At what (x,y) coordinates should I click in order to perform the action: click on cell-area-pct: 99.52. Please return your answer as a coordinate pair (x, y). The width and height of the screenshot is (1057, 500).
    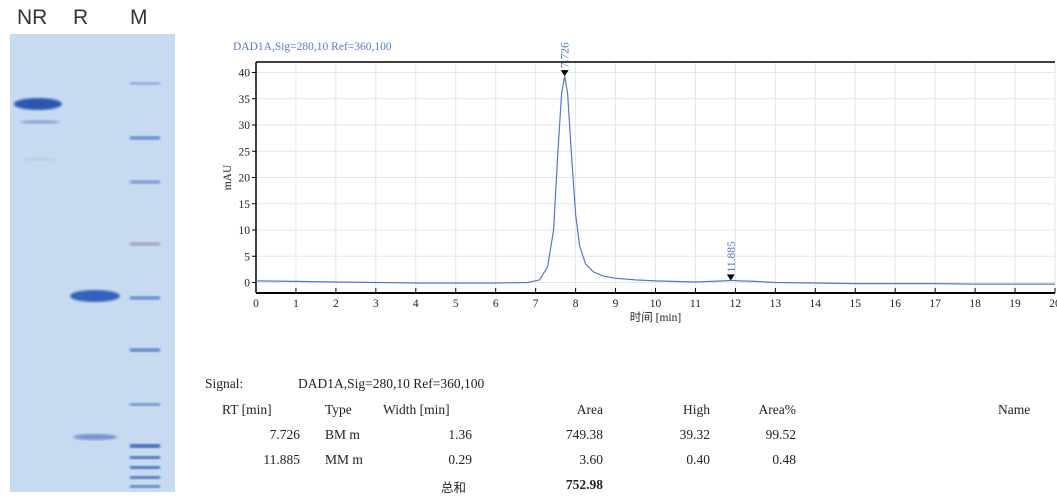
    Looking at the image, I should click on (765, 435).